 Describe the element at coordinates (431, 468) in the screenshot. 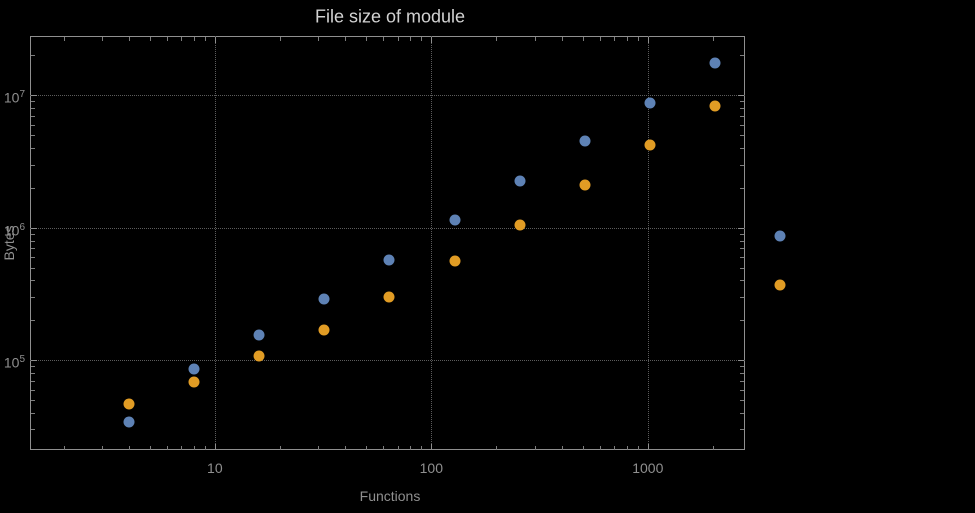

I see `x-tick-label: 100` at that location.